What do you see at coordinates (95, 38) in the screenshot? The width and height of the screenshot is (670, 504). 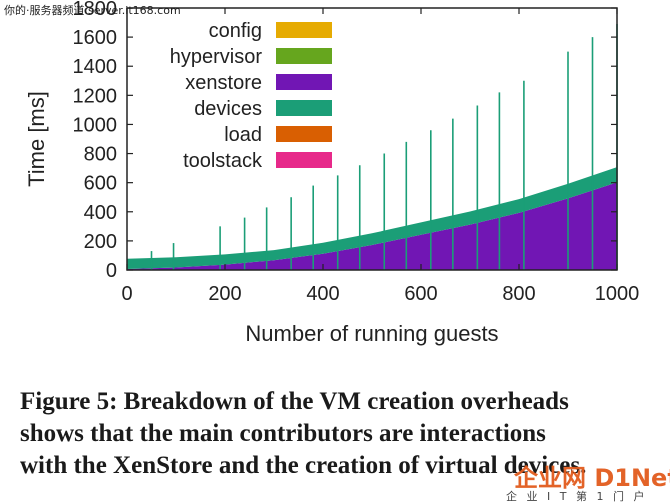 I see `y-tick-label: 1600` at bounding box center [95, 38].